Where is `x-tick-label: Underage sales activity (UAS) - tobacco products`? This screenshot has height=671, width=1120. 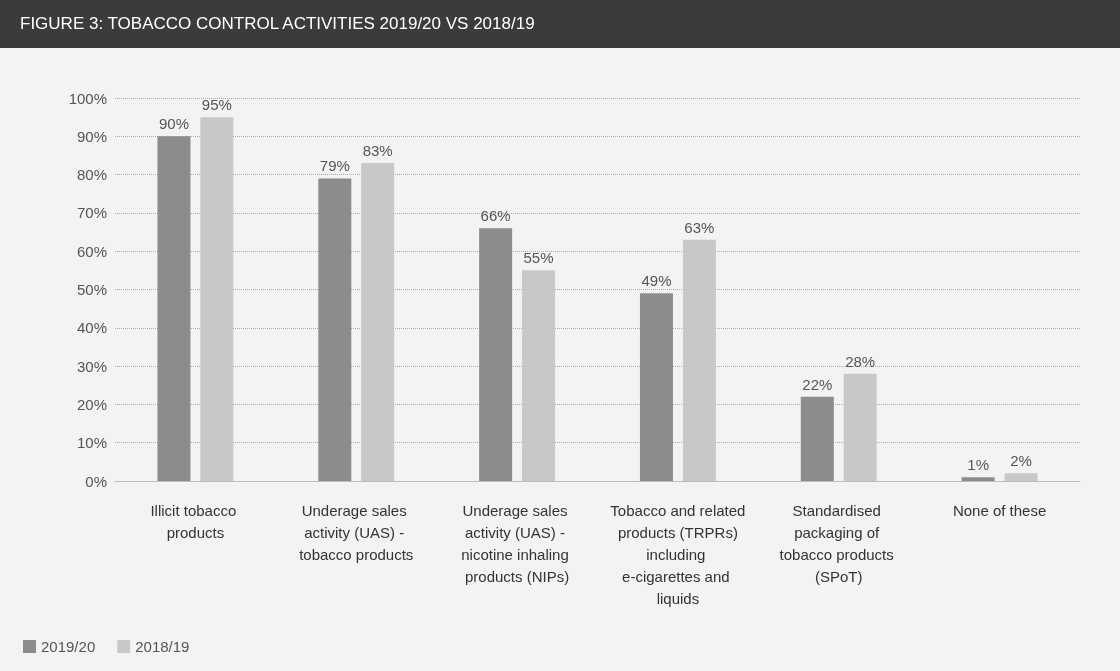 x-tick-label: Underage sales activity (UAS) - tobacco products is located at coordinates (356, 532).